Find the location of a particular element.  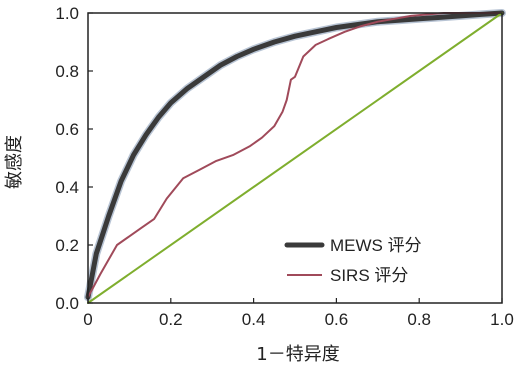

y-tick-label: 0.0 is located at coordinates (67, 303).